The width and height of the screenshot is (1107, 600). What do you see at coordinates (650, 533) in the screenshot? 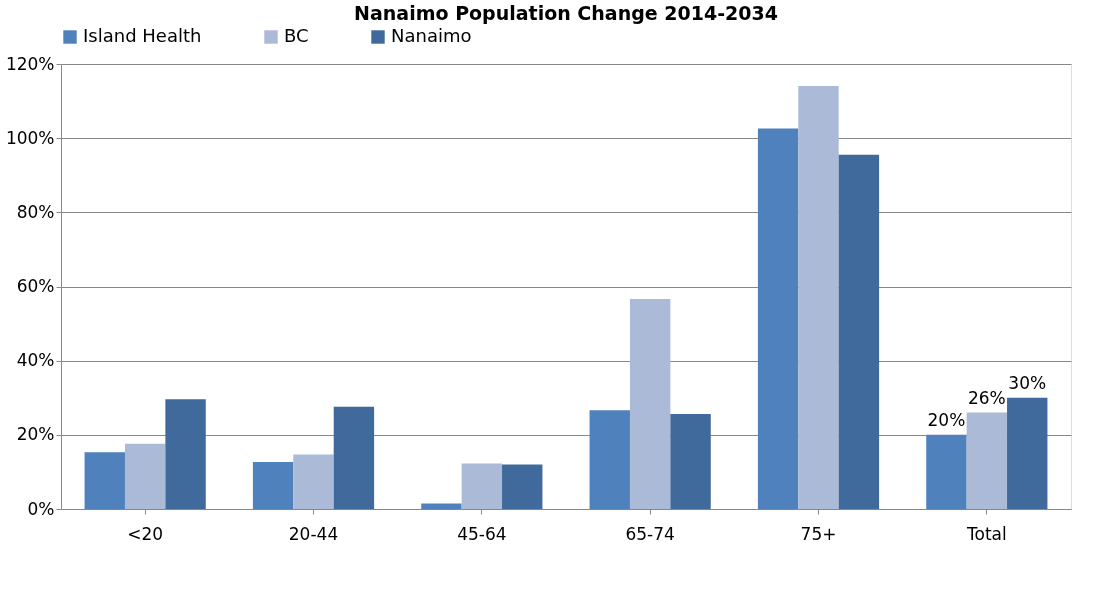
I see `x-tick-label: 65-74` at bounding box center [650, 533].